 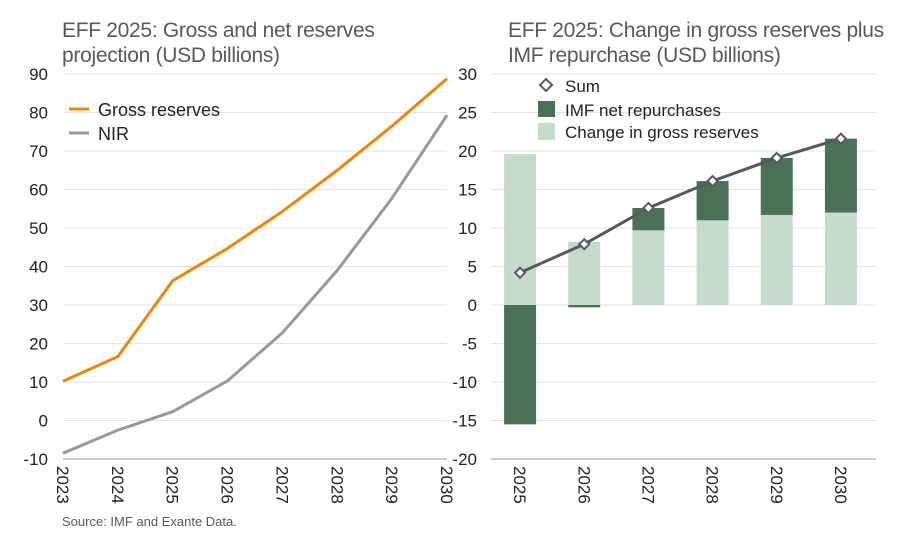 I want to click on legend-sum-marker, so click(x=546, y=85).